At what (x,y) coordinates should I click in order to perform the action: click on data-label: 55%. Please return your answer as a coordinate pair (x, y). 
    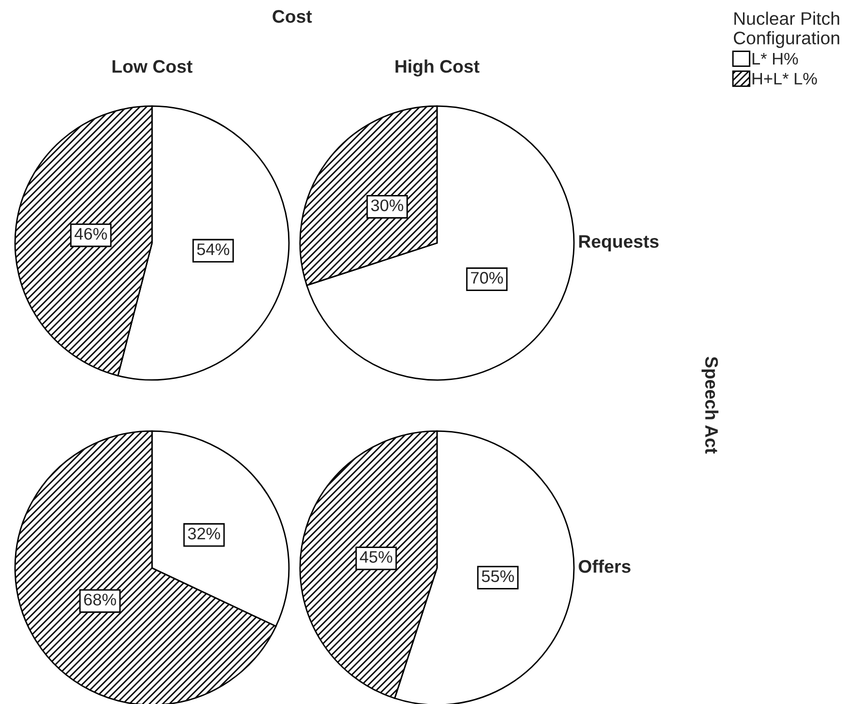
    Looking at the image, I should click on (498, 576).